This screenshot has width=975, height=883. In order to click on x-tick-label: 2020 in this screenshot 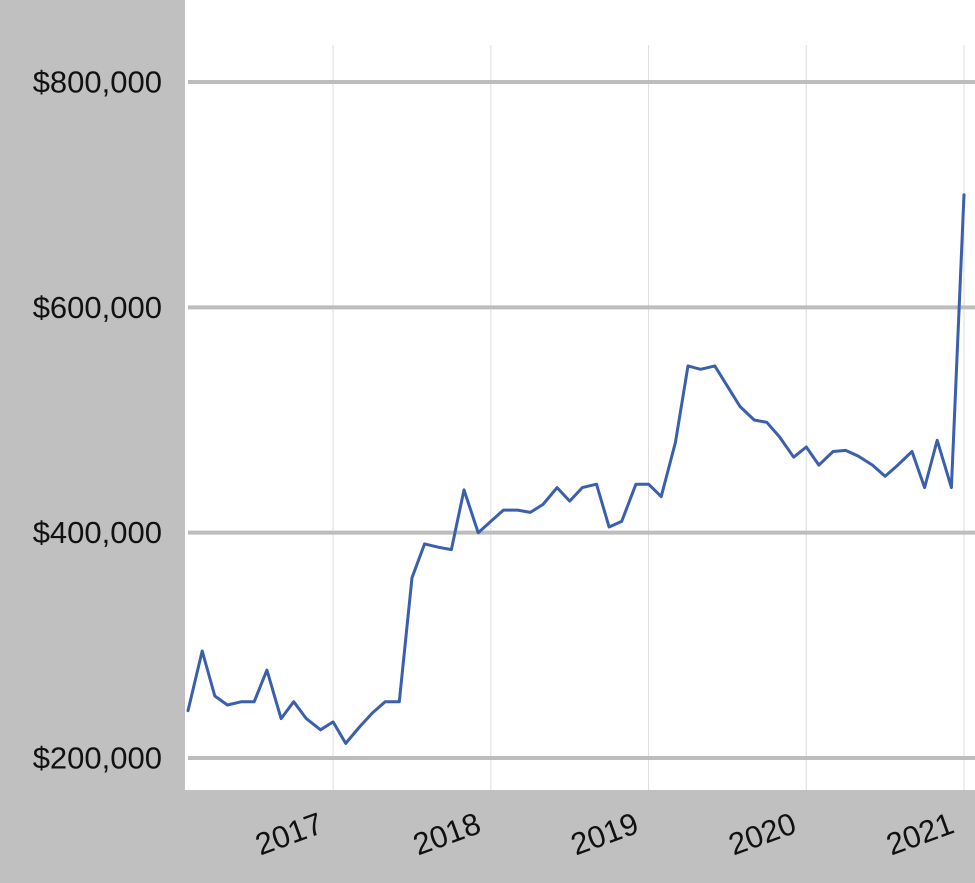, I will do `click(762, 834)`.